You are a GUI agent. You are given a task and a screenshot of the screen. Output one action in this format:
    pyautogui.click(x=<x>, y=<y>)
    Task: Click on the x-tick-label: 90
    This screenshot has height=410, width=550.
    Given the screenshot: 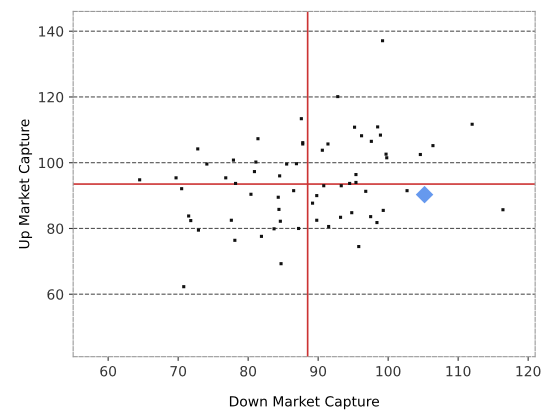 What is the action you would take?
    pyautogui.click(x=318, y=371)
    